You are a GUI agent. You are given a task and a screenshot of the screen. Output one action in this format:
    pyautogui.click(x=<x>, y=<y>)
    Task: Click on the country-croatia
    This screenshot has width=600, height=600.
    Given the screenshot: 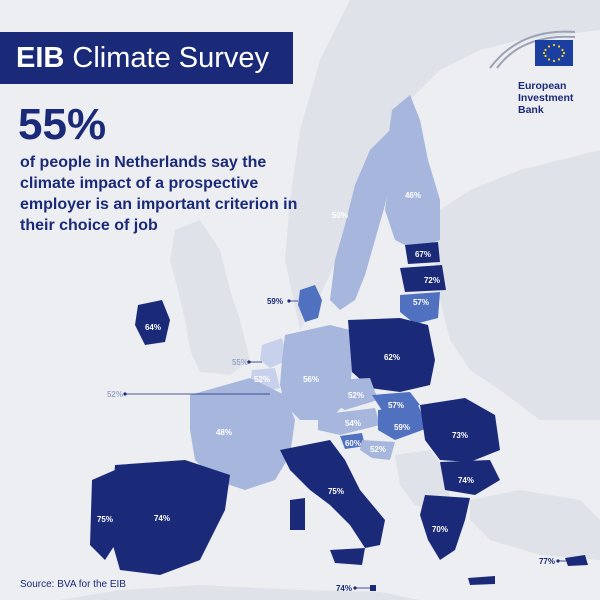 What is the action you would take?
    pyautogui.click(x=377, y=450)
    